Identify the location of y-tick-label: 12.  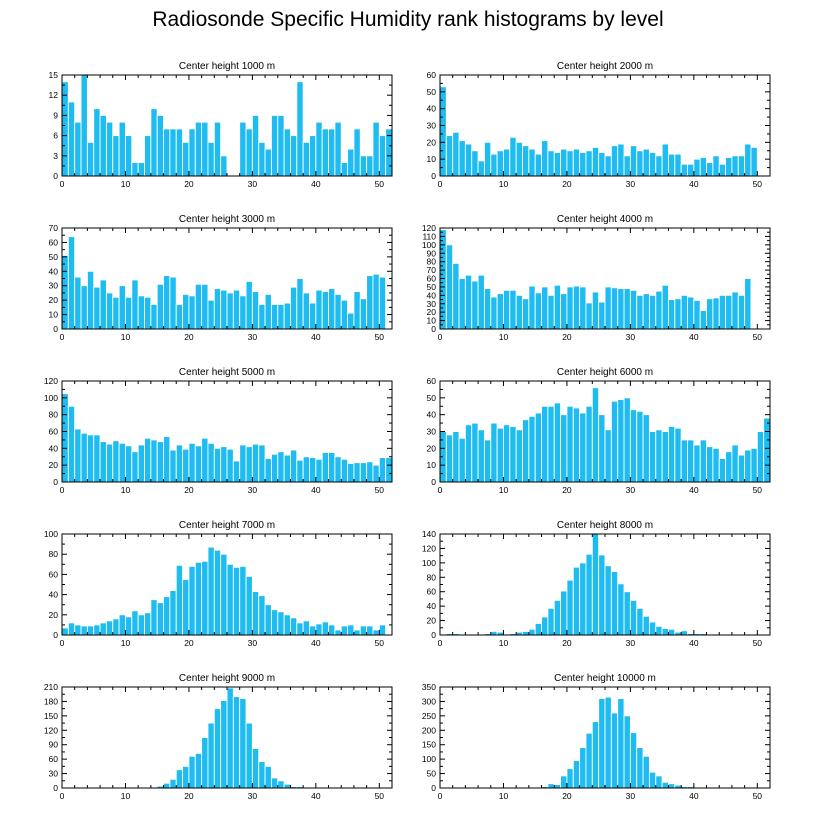
(54, 95).